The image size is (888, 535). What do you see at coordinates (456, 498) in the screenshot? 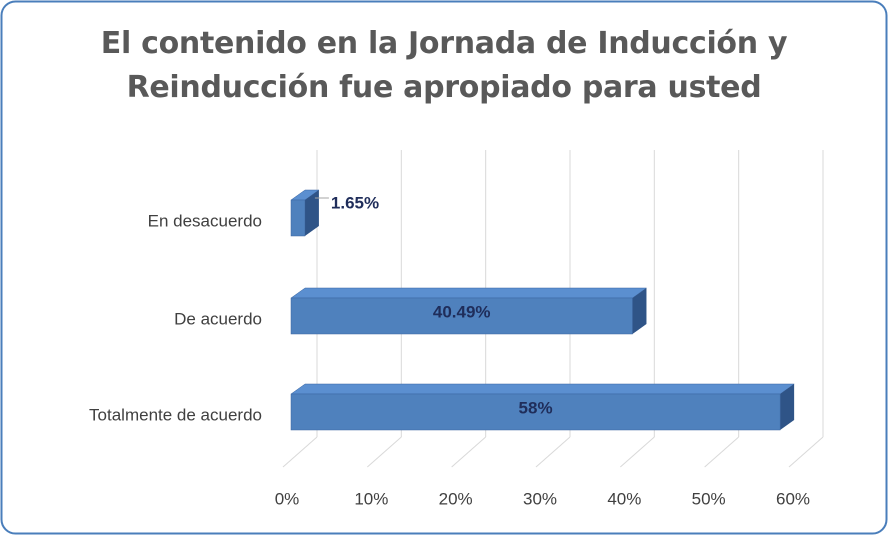
I see `x-tick-label: 20%` at bounding box center [456, 498].